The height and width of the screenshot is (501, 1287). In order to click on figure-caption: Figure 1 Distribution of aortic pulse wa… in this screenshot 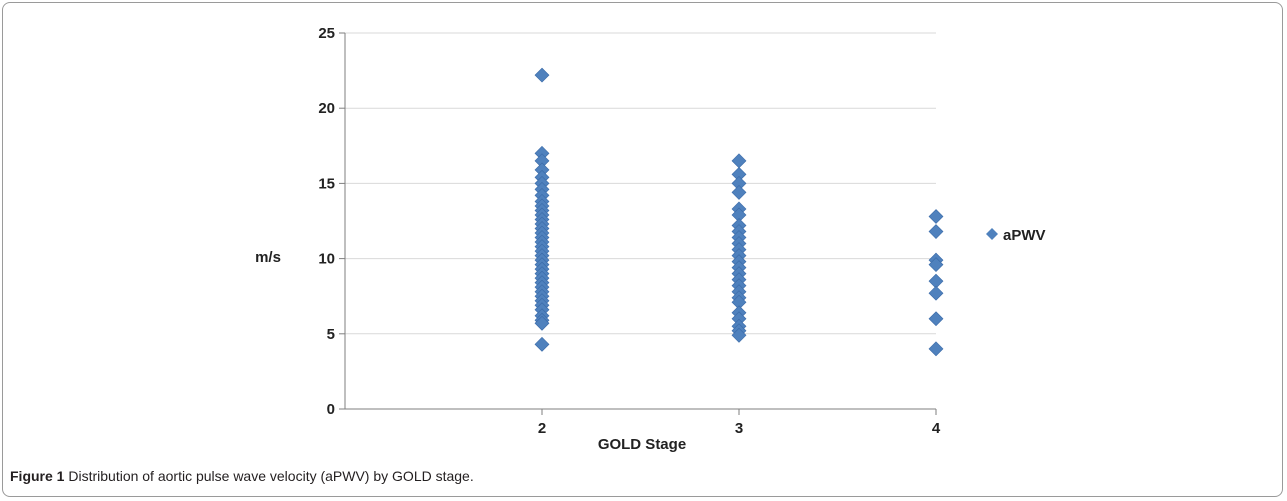, I will do `click(242, 476)`.